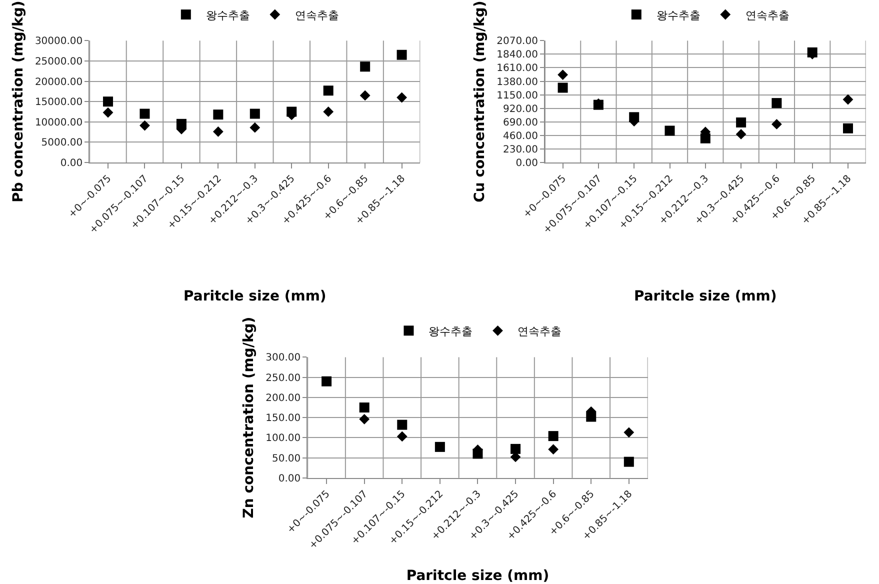  I want to click on y-axis-title: Zn concentration (mg/kg), so click(249, 417).